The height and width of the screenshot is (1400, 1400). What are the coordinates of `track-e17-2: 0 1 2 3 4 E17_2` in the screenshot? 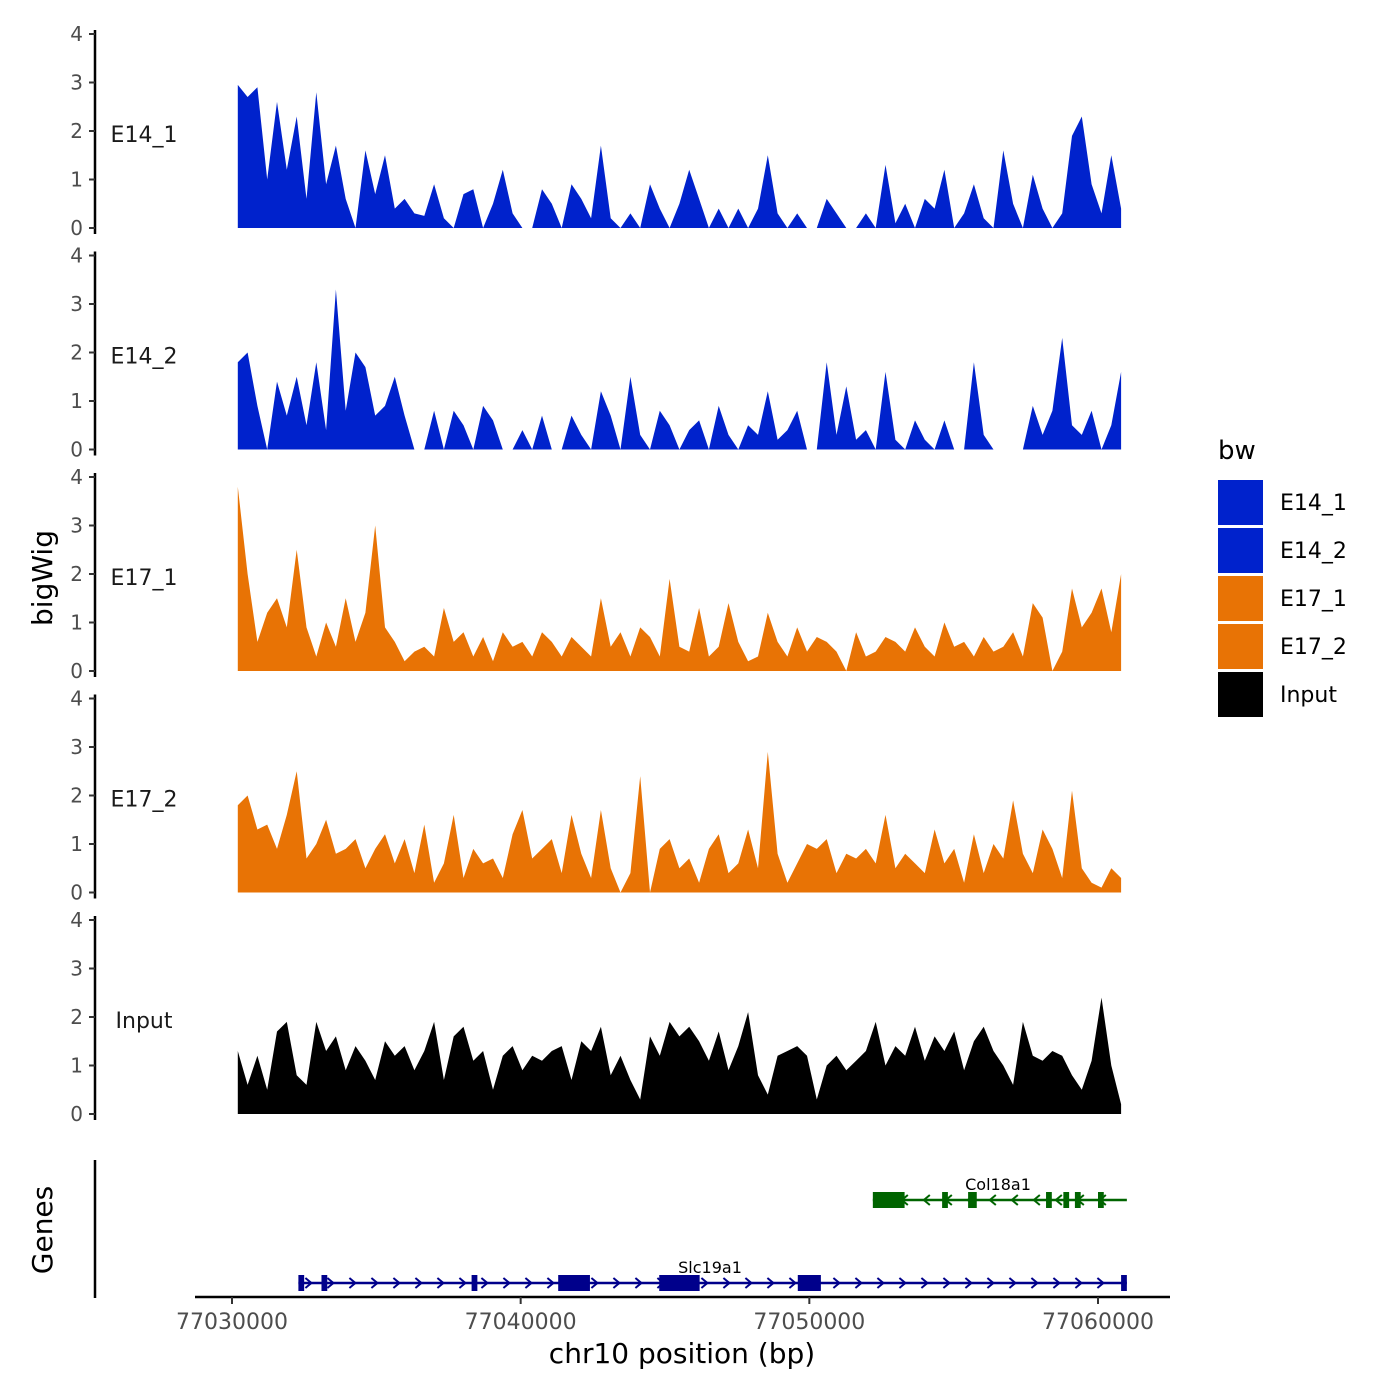 It's located at (596, 796).